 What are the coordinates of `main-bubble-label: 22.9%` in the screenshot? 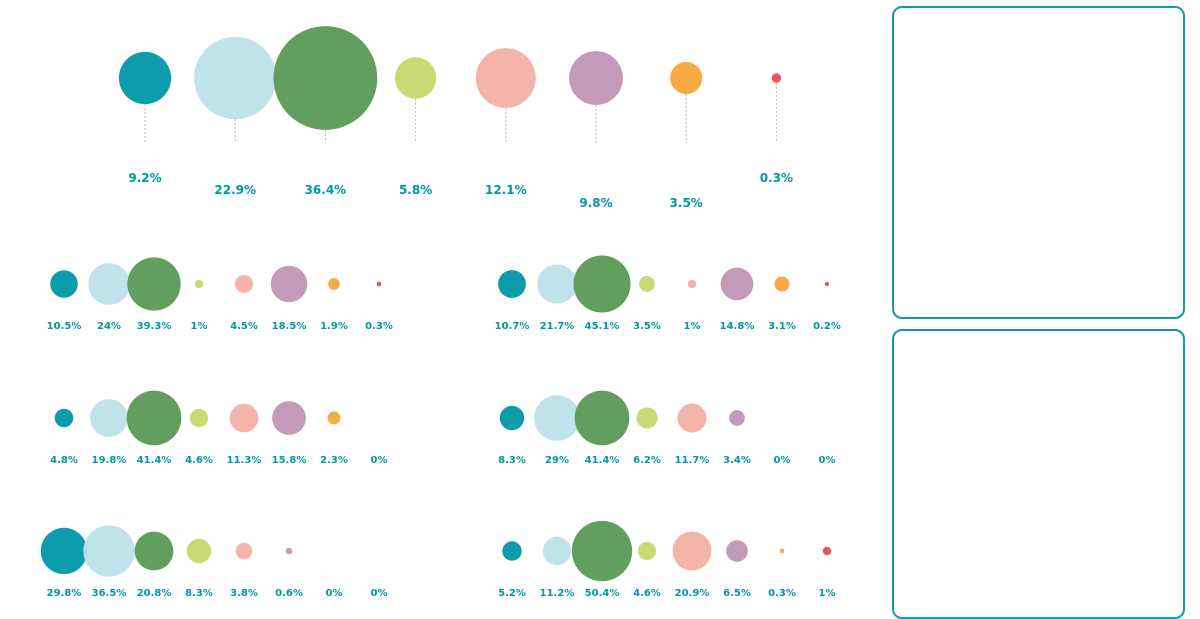 It's located at (235, 190).